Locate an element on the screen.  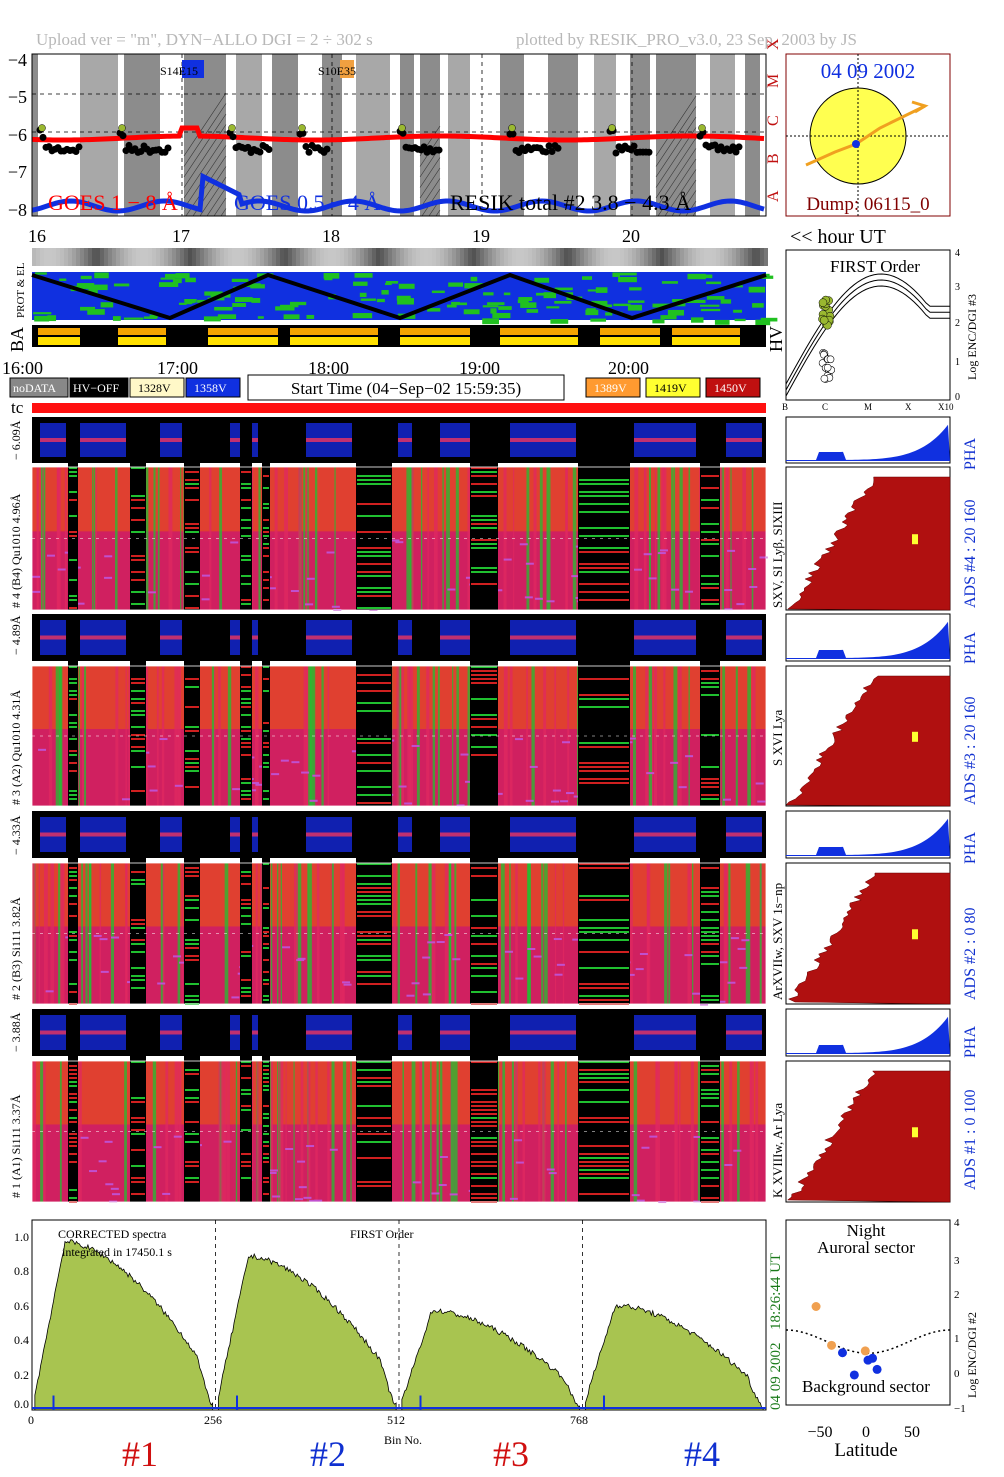
ba-segment is located at coordinates (59, 331).